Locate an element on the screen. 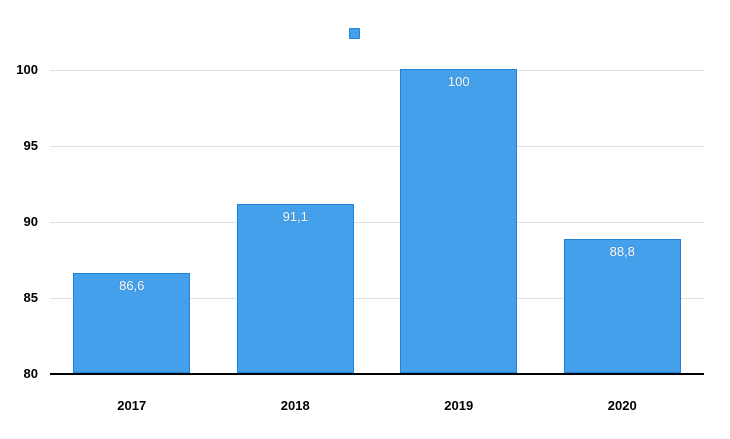 The image size is (730, 439). bar-2019: 100 is located at coordinates (459, 221).